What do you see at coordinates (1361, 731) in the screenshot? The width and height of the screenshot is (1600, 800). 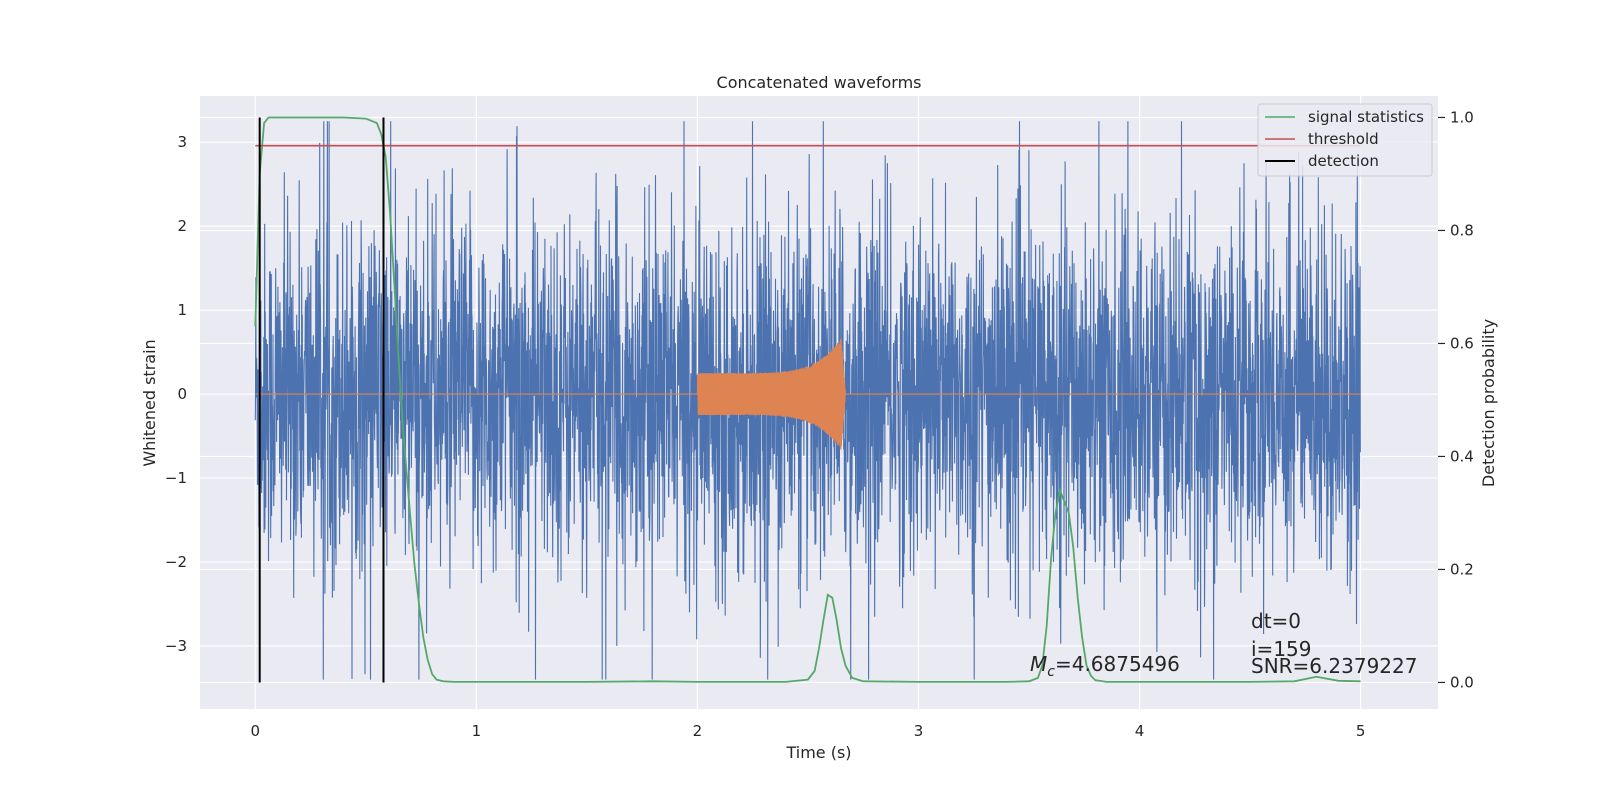 I see `x-tick-label: 5` at bounding box center [1361, 731].